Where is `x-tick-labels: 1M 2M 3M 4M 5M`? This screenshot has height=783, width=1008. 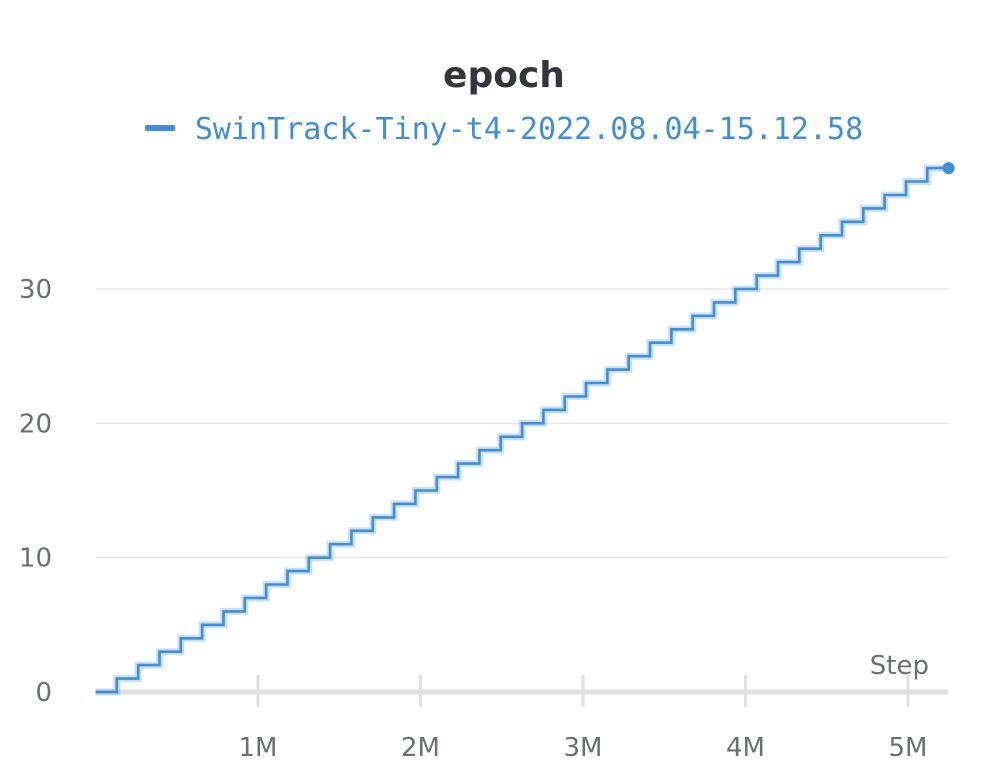 x-tick-labels: 1M 2M 3M 4M 5M is located at coordinates (583, 748).